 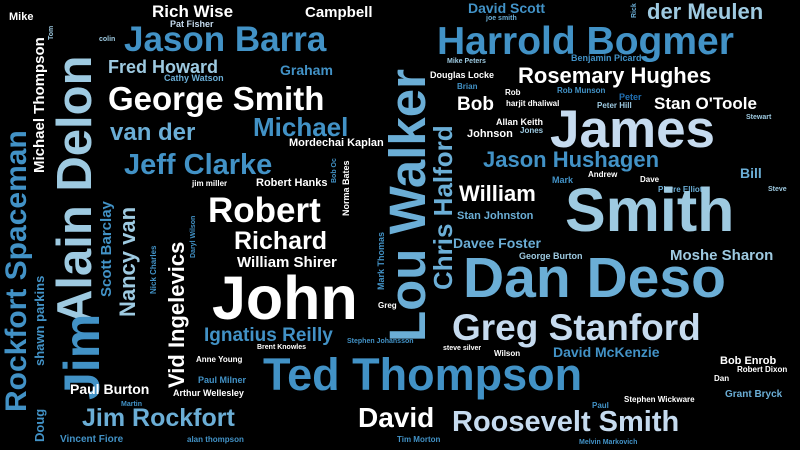 I want to click on word-paul-milner: Paul Milner, so click(x=222, y=380).